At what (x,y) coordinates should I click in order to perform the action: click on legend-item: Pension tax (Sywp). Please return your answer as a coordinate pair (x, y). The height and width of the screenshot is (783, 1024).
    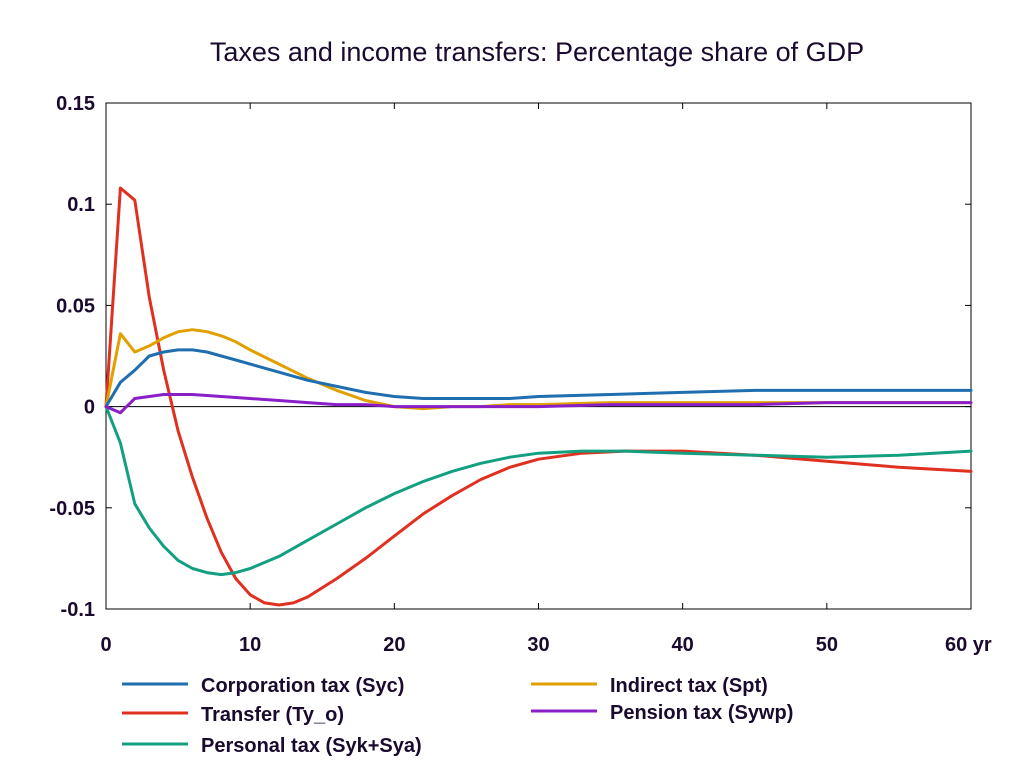
    Looking at the image, I should click on (662, 713).